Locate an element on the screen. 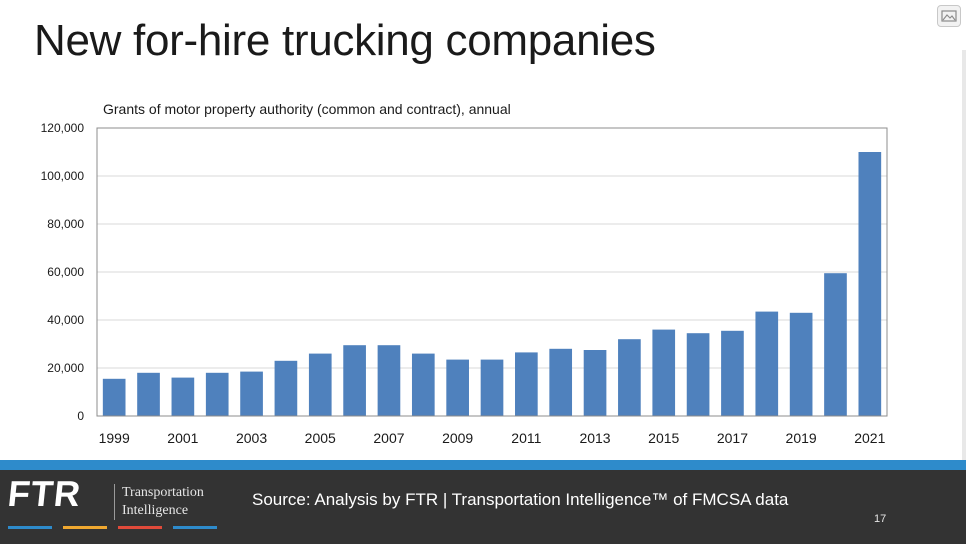  bar-2002 is located at coordinates (217, 394).